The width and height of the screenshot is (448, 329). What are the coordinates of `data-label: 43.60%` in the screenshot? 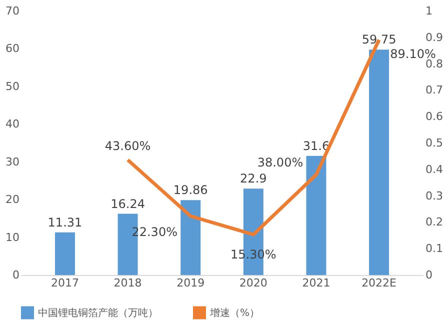 It's located at (127, 145).